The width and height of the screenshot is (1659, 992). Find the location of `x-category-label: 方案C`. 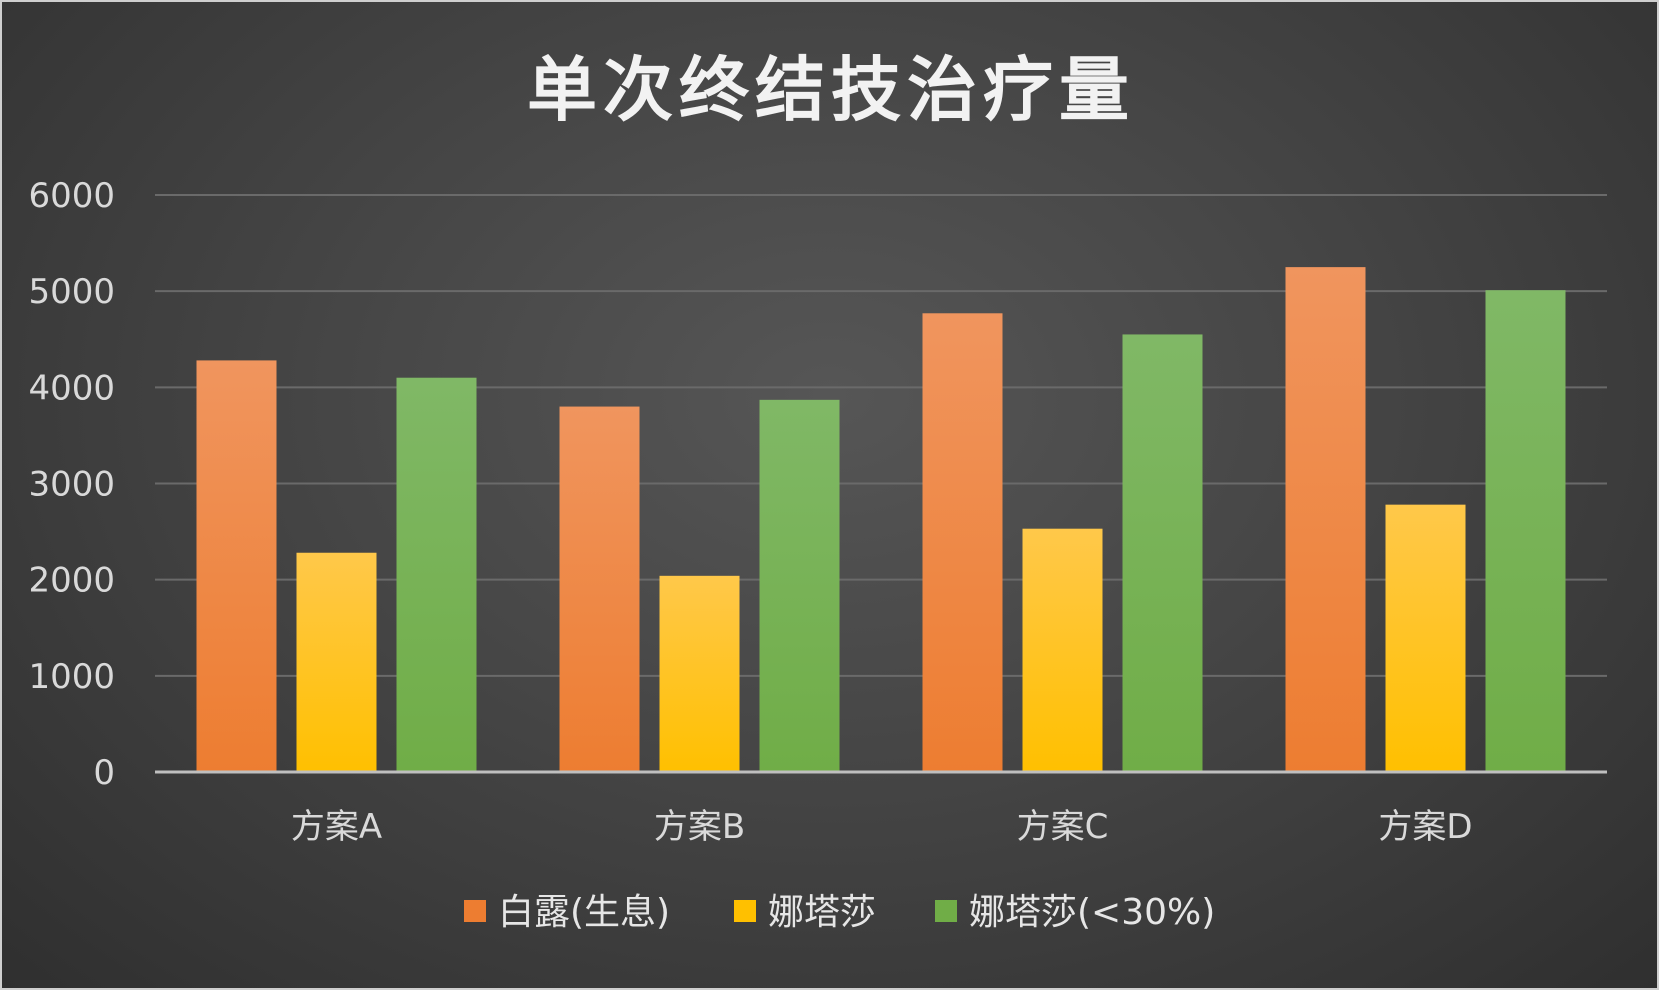

x-category-label: 方案C is located at coordinates (1063, 827).